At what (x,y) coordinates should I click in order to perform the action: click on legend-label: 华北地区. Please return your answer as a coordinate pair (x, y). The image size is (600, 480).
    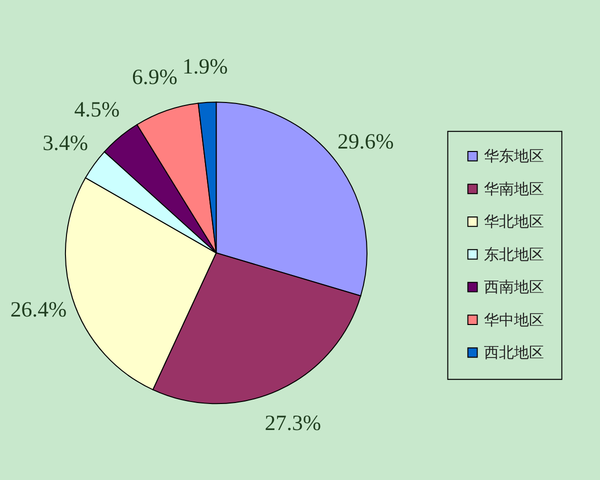
    Looking at the image, I should click on (514, 221).